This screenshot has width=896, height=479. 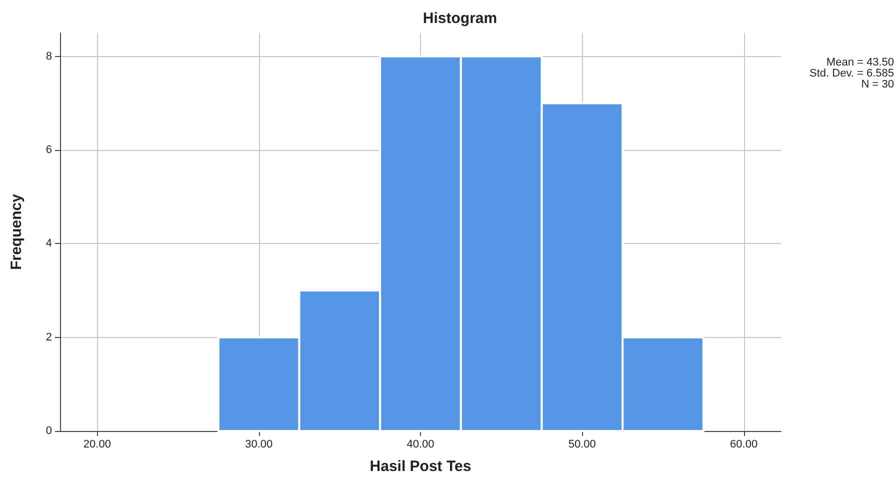 I want to click on y-axis-title: Frequency, so click(x=16, y=231).